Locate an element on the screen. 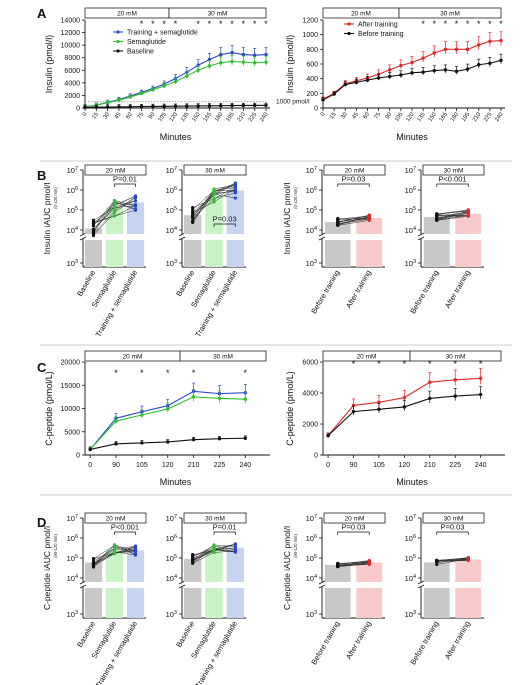 The width and height of the screenshot is (520, 685). x-category-label: After training is located at coordinates (457, 289).